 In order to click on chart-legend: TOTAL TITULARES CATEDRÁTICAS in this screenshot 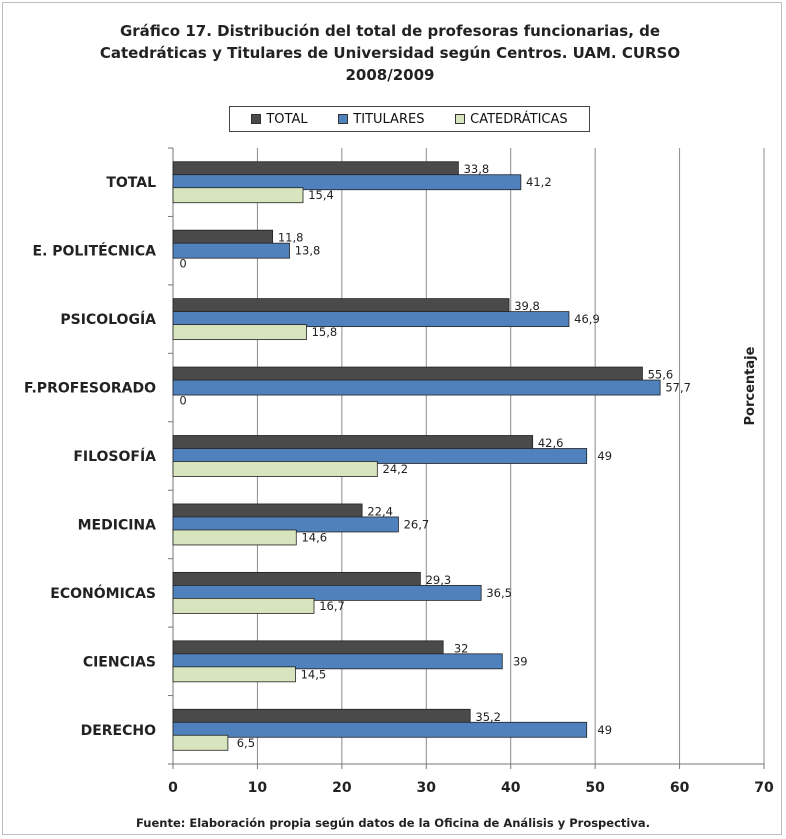, I will do `click(409, 119)`.